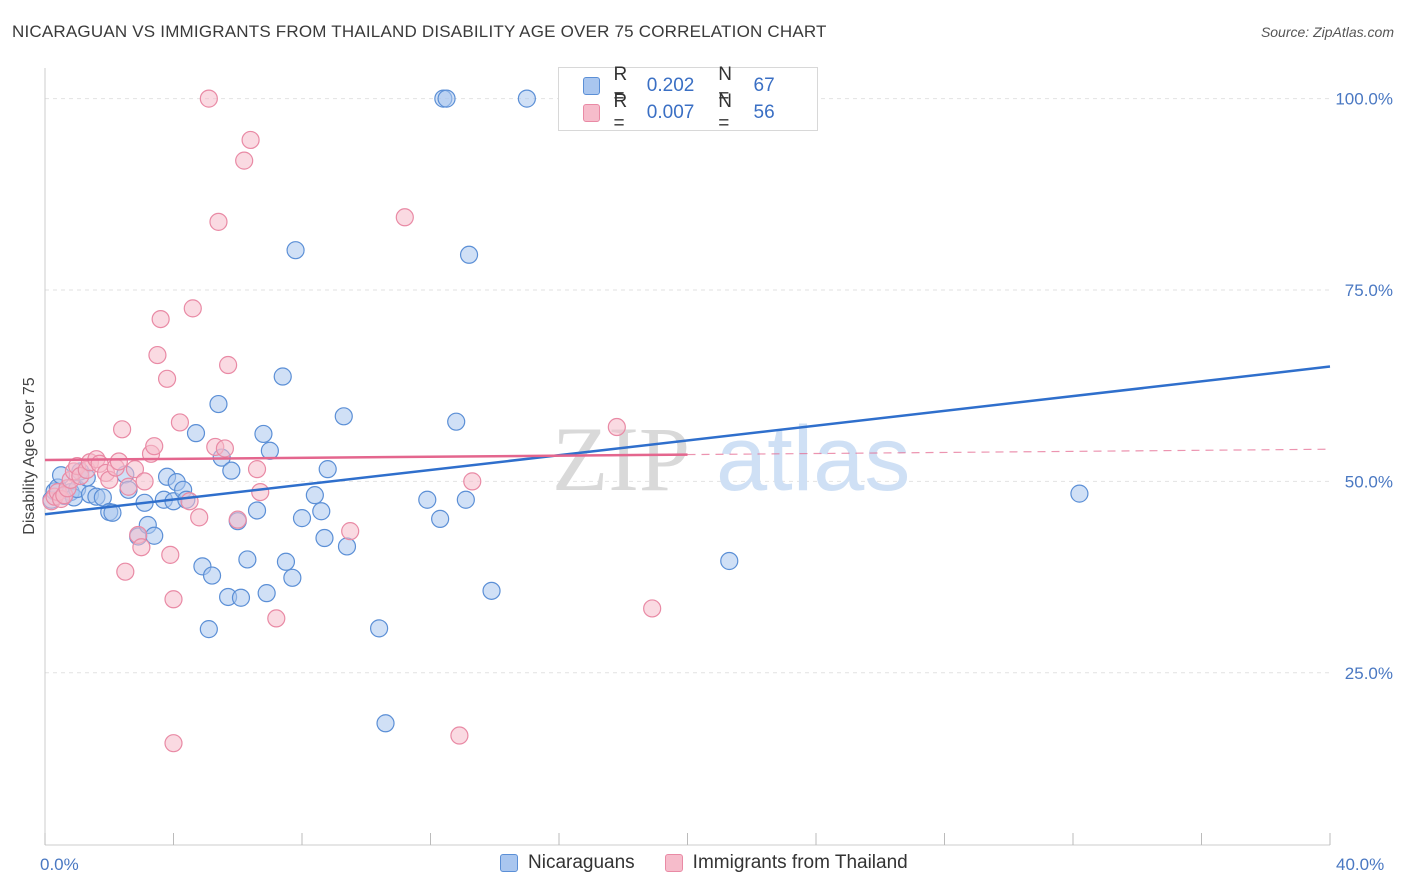 The image size is (1406, 892). What do you see at coordinates (670, 112) in the screenshot?
I see `legend-r-value: 0.007` at bounding box center [670, 112].